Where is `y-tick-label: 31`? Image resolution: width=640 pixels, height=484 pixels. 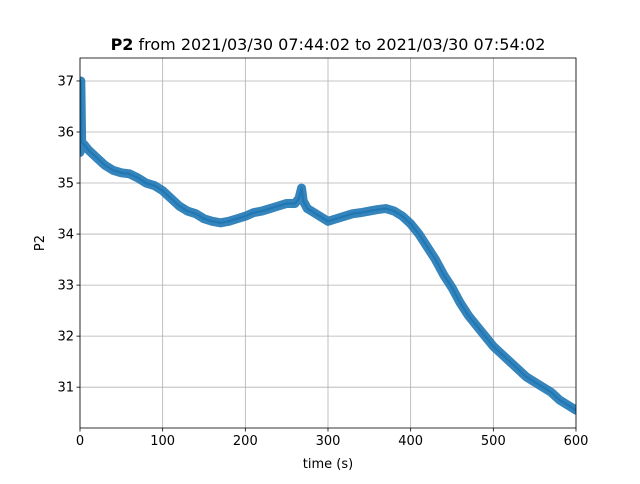 y-tick-label: 31 is located at coordinates (65, 388).